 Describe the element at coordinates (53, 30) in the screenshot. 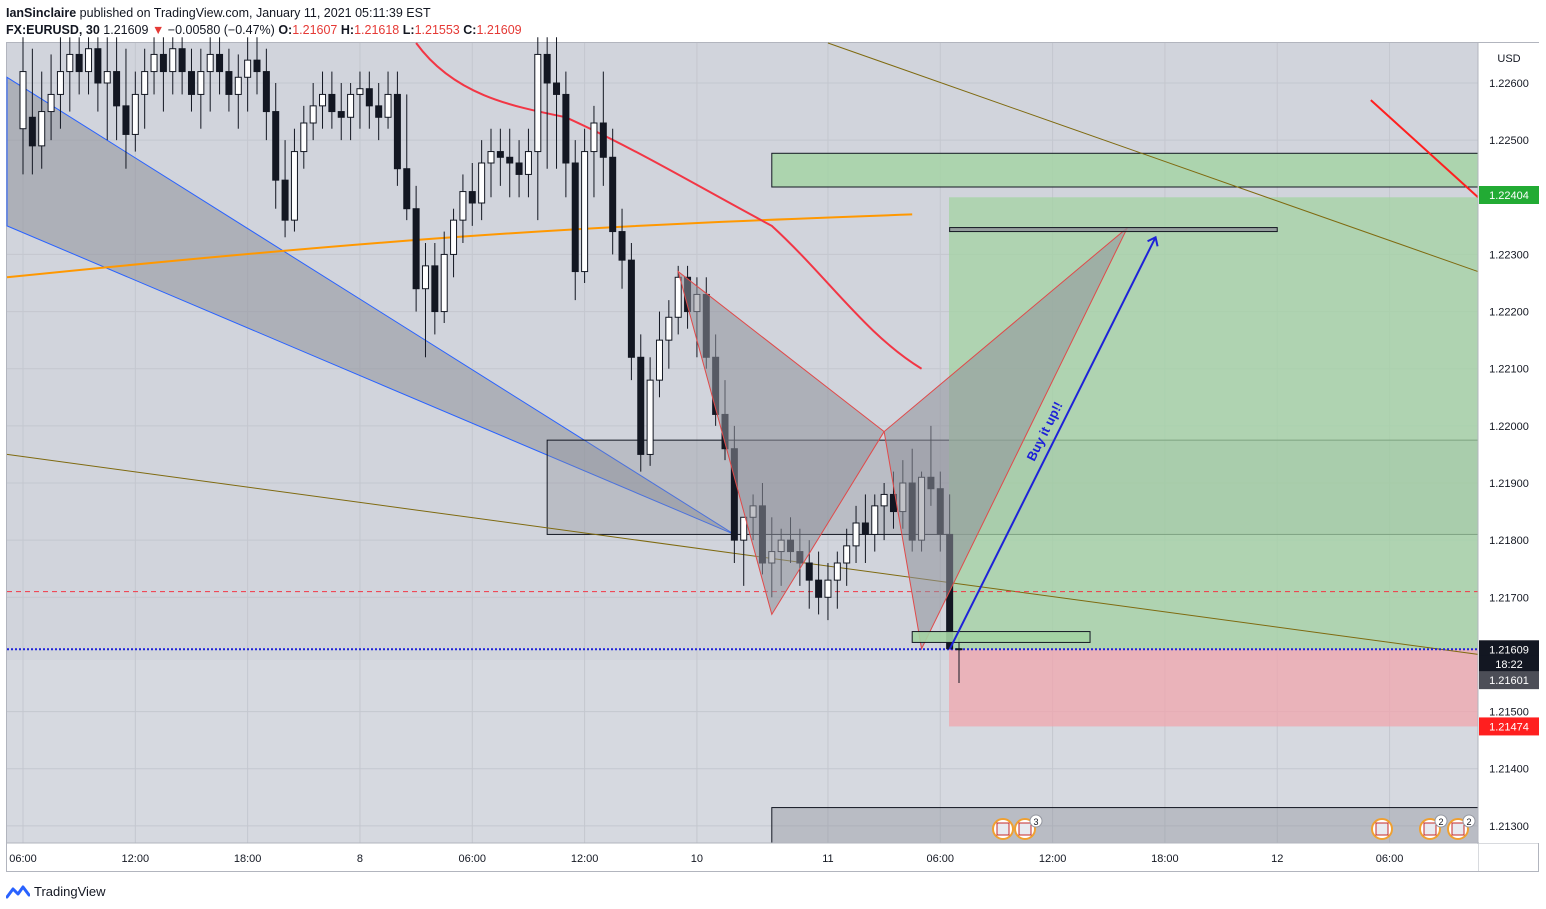

I see `symbol-name: FX:EURUSD, 30` at that location.